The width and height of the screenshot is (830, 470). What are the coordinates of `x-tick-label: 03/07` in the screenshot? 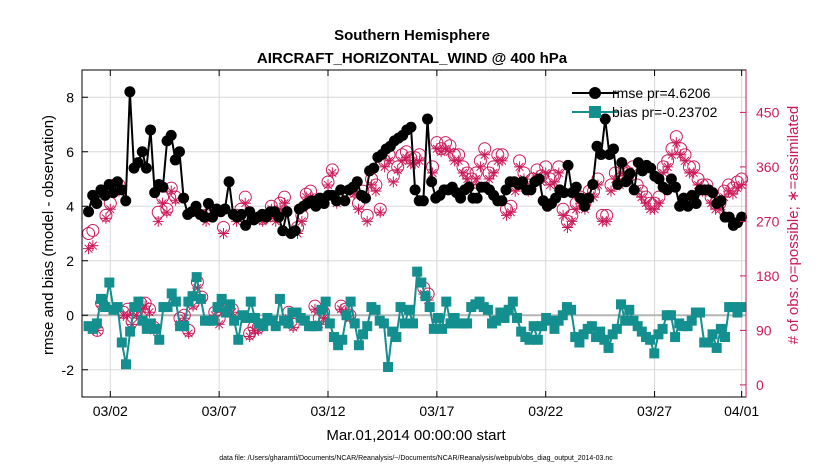 It's located at (219, 411).